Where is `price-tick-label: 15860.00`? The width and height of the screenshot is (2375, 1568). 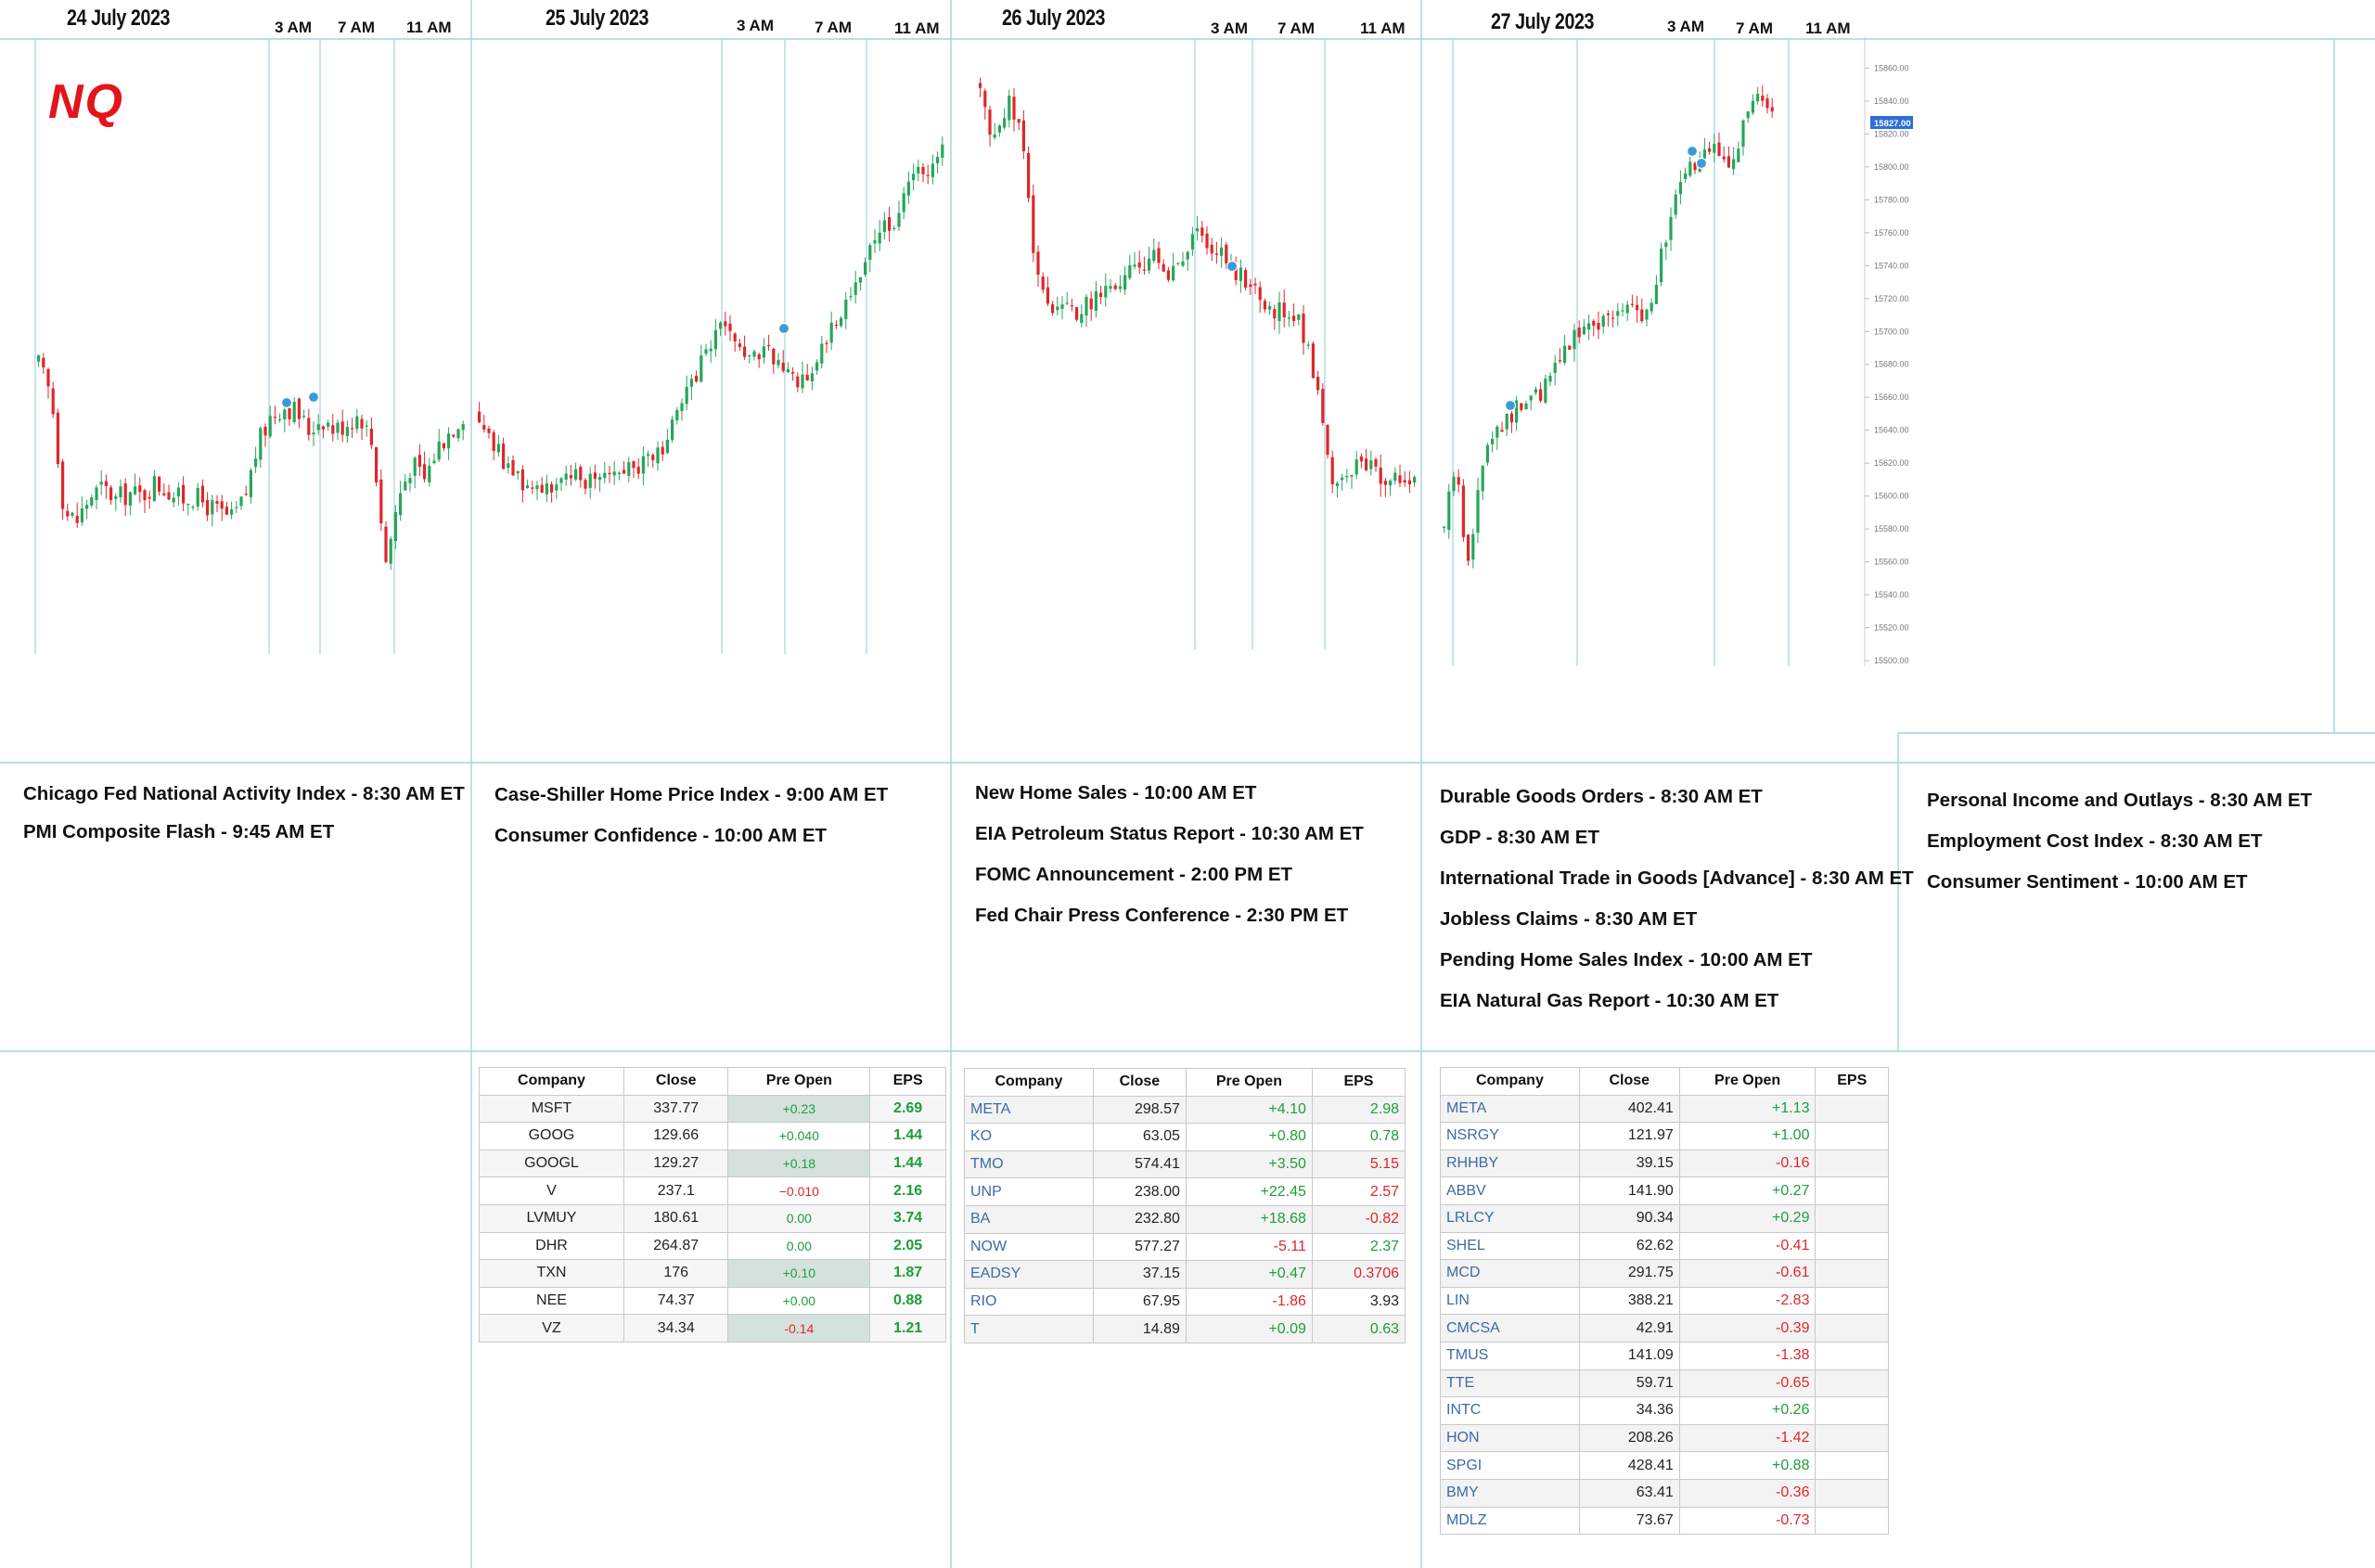
price-tick-label: 15860.00 is located at coordinates (1891, 67).